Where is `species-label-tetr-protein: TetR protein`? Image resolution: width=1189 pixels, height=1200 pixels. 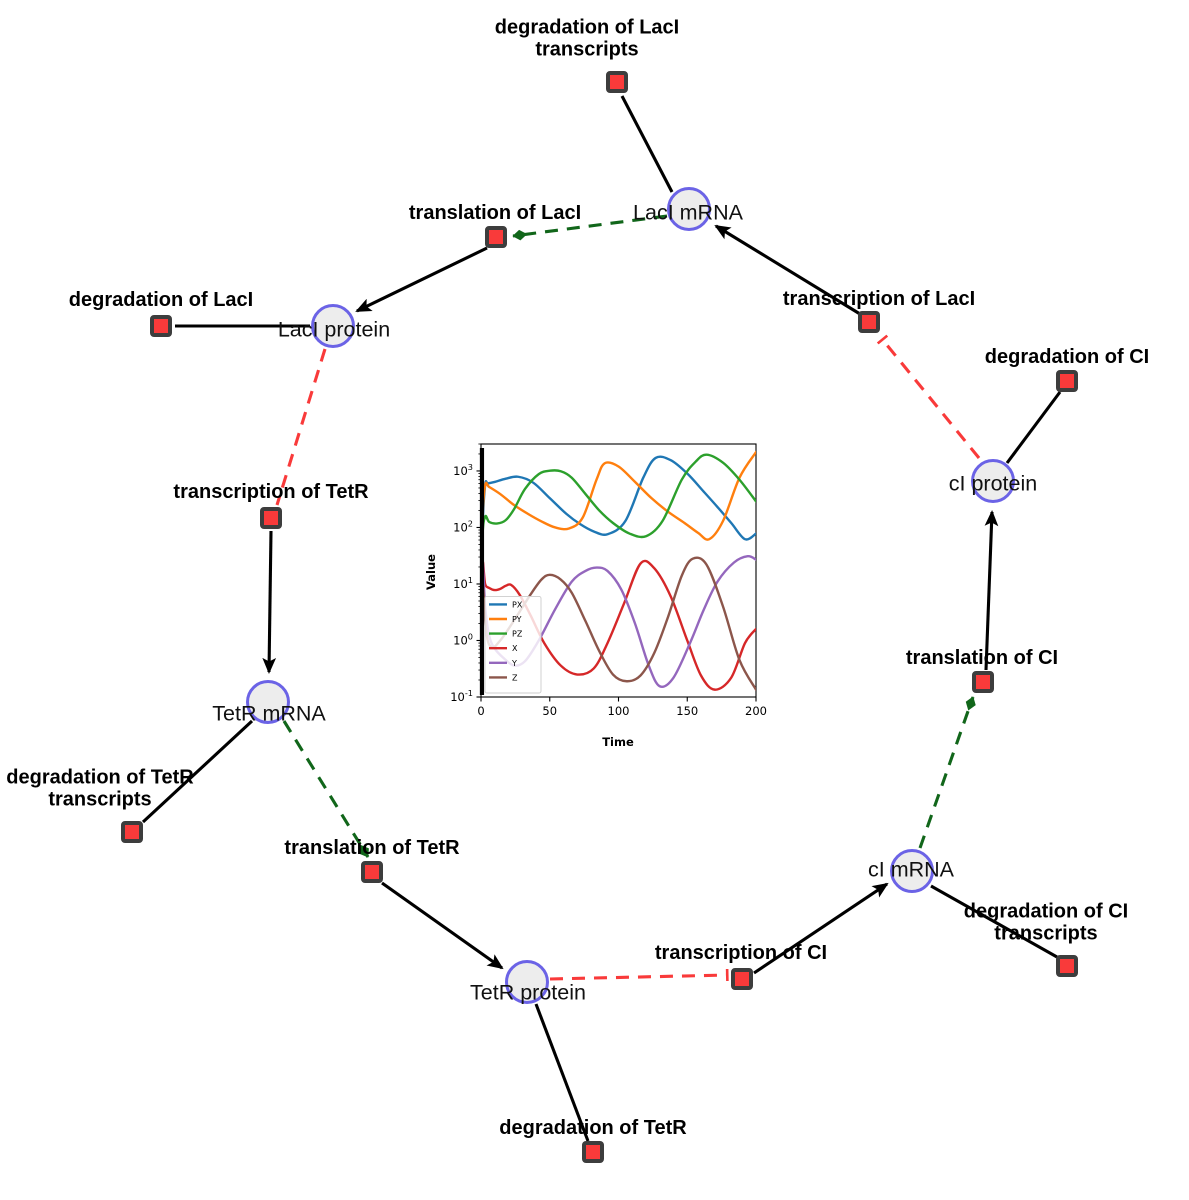 species-label-tetr-protein: TetR protein is located at coordinates (528, 992).